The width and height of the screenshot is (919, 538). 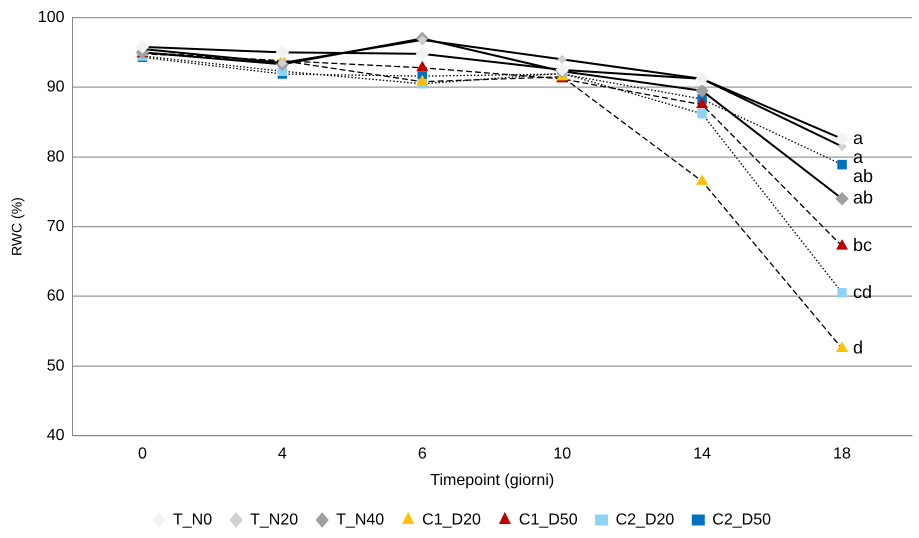 What do you see at coordinates (742, 519) in the screenshot?
I see `legend-label: C2_D50` at bounding box center [742, 519].